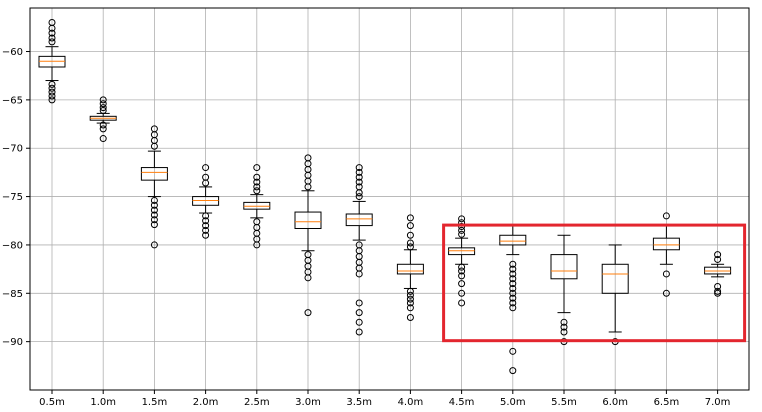 The width and height of the screenshot is (762, 412). I want to click on box-3.0m, so click(308, 235).